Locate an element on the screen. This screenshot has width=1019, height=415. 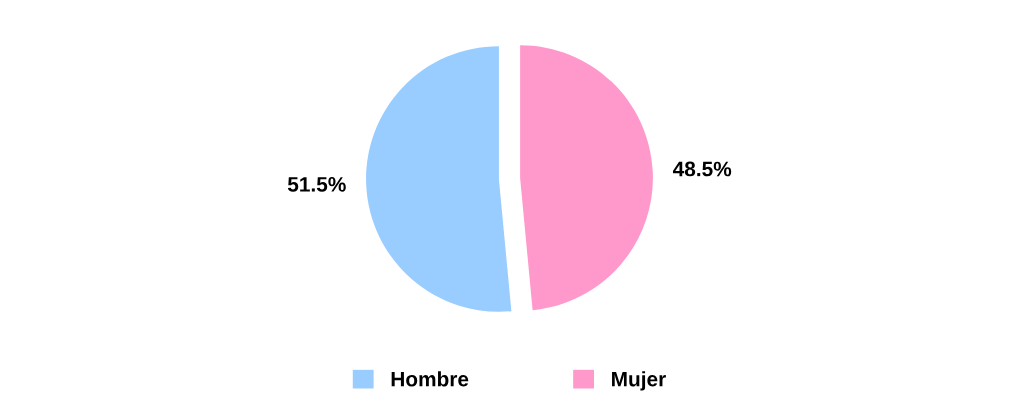
legend-label: Hombre is located at coordinates (430, 379).